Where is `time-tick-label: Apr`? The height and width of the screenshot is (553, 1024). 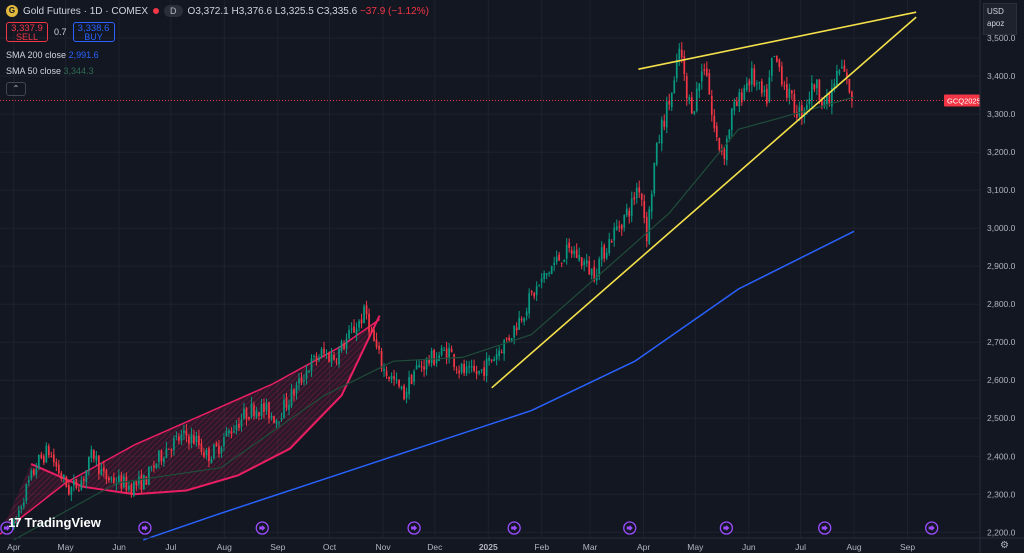
time-tick-label: Apr is located at coordinates (13, 547).